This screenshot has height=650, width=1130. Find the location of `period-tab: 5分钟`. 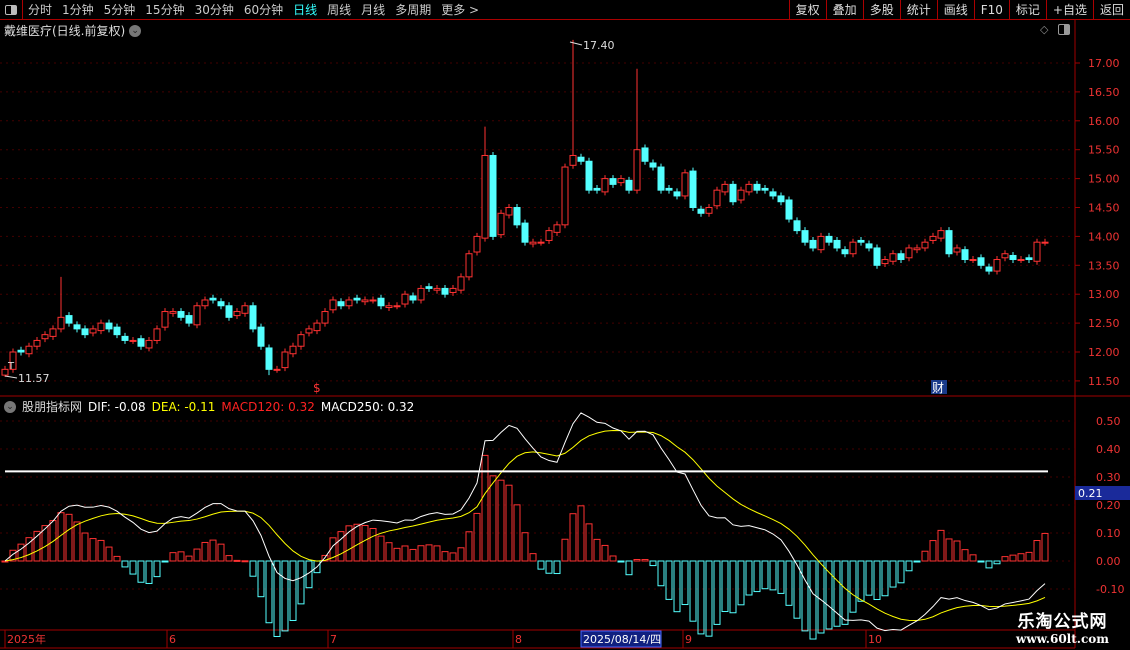

period-tab: 5分钟 is located at coordinates (119, 9).